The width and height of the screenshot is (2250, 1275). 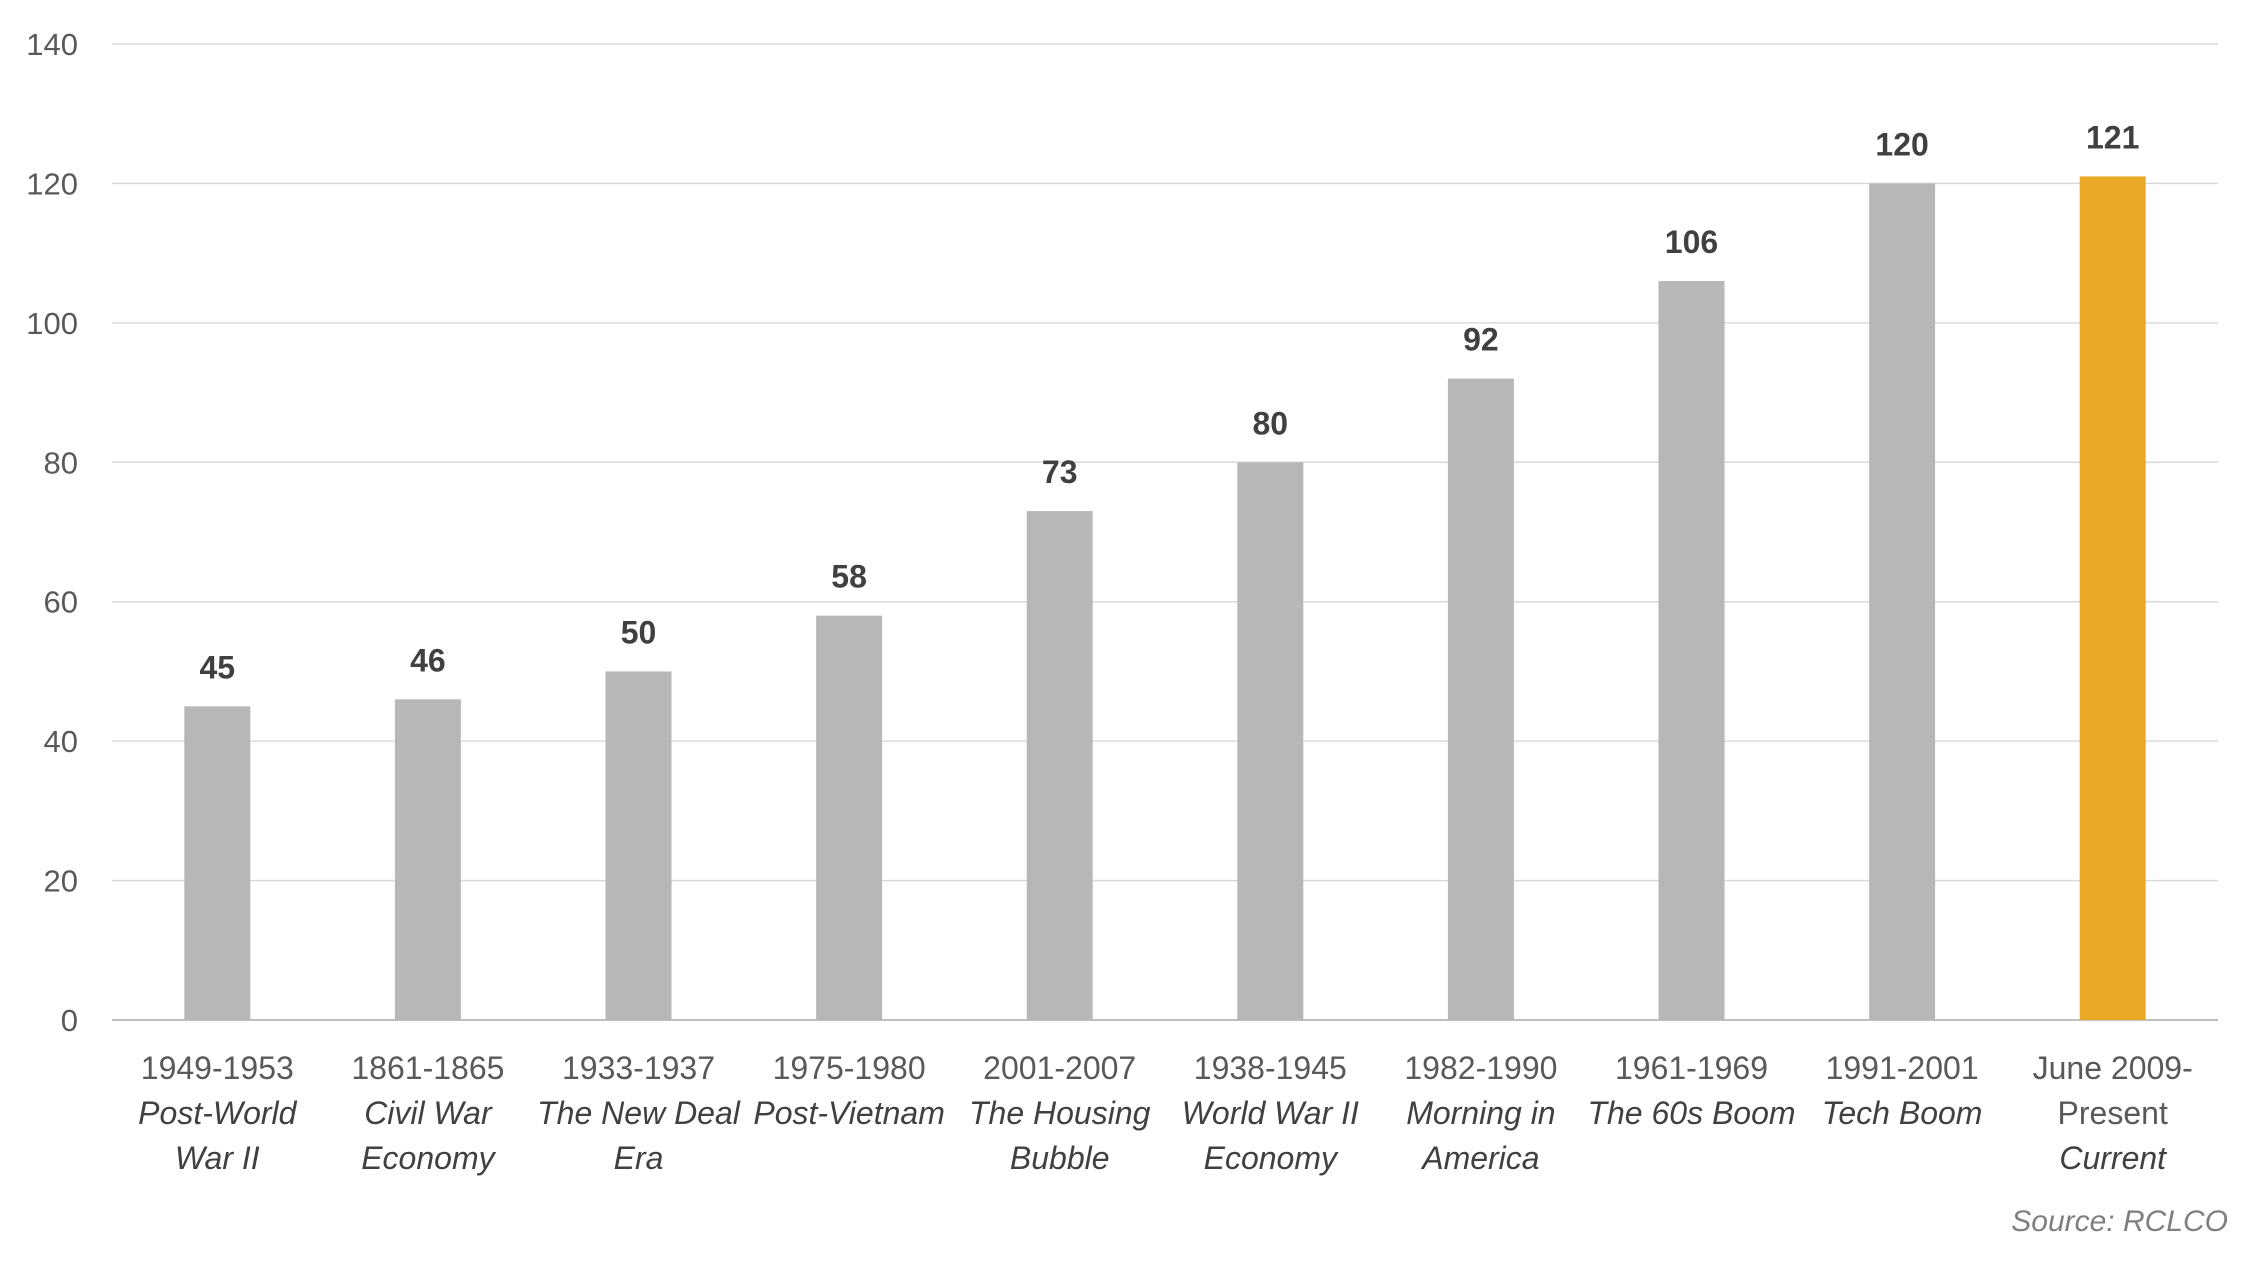 I want to click on category-name-label: World War II, so click(x=1270, y=1113).